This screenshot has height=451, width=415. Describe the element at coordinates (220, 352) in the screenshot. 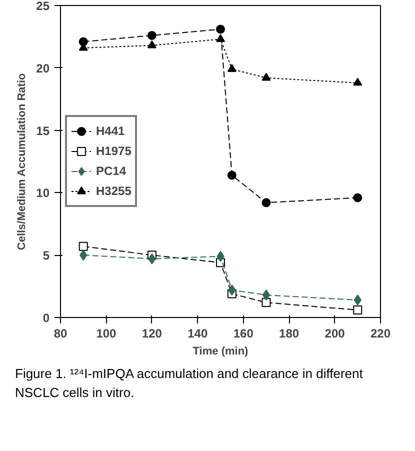

I see `x-axis-title: Time (min)` at that location.